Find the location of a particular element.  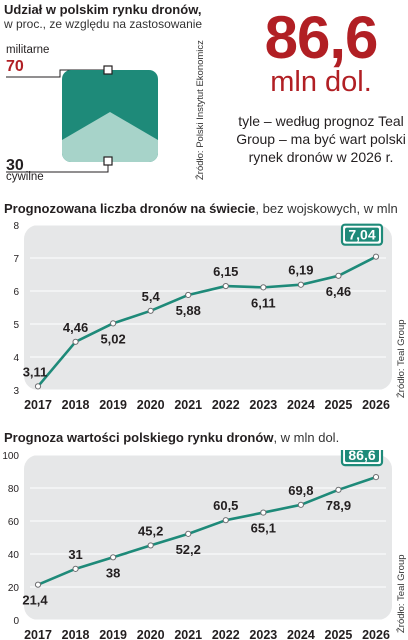

data-label: 69,8 is located at coordinates (300, 490).